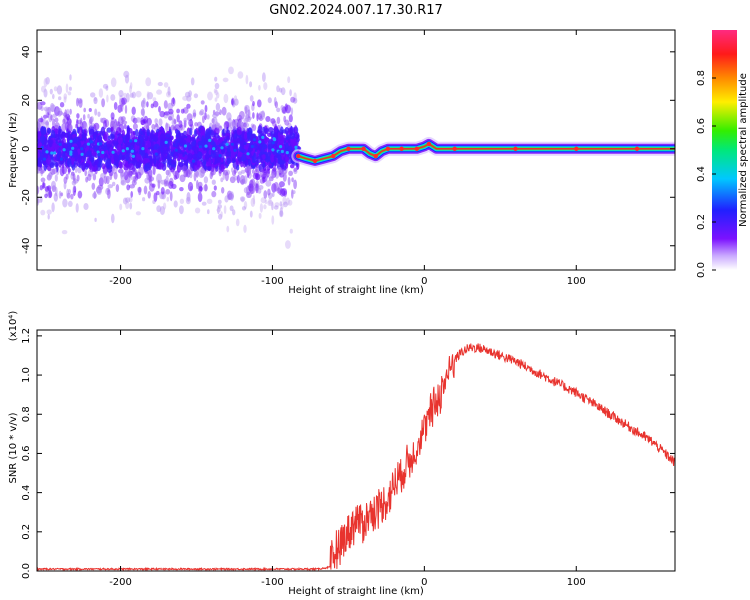  Describe the element at coordinates (356, 10) in the screenshot. I see `figure-title: GN02.2024.007.17.30.R17` at that location.